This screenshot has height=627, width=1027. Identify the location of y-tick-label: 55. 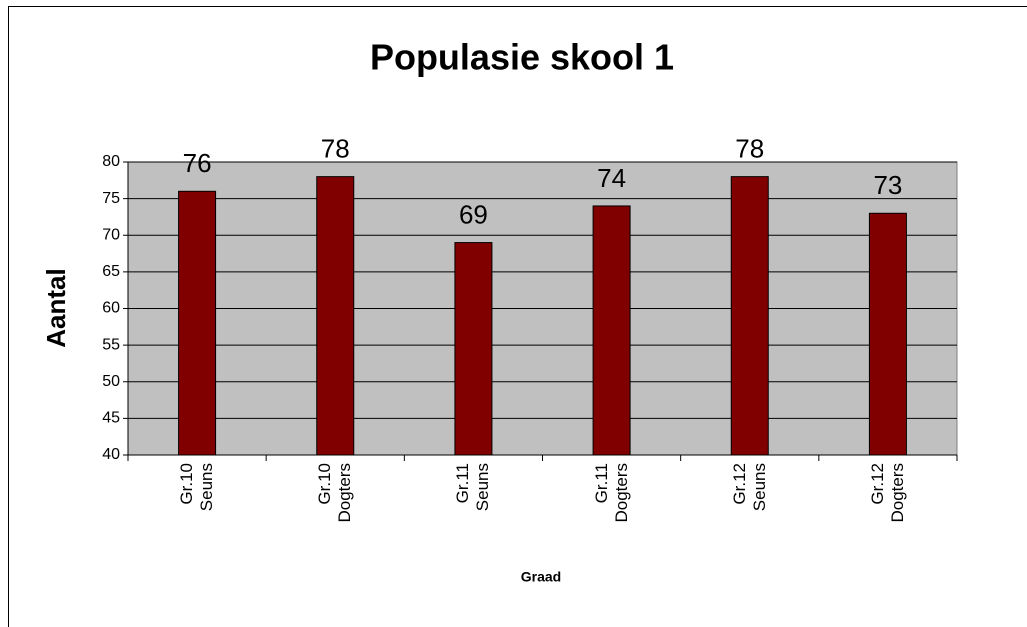
(111, 344).